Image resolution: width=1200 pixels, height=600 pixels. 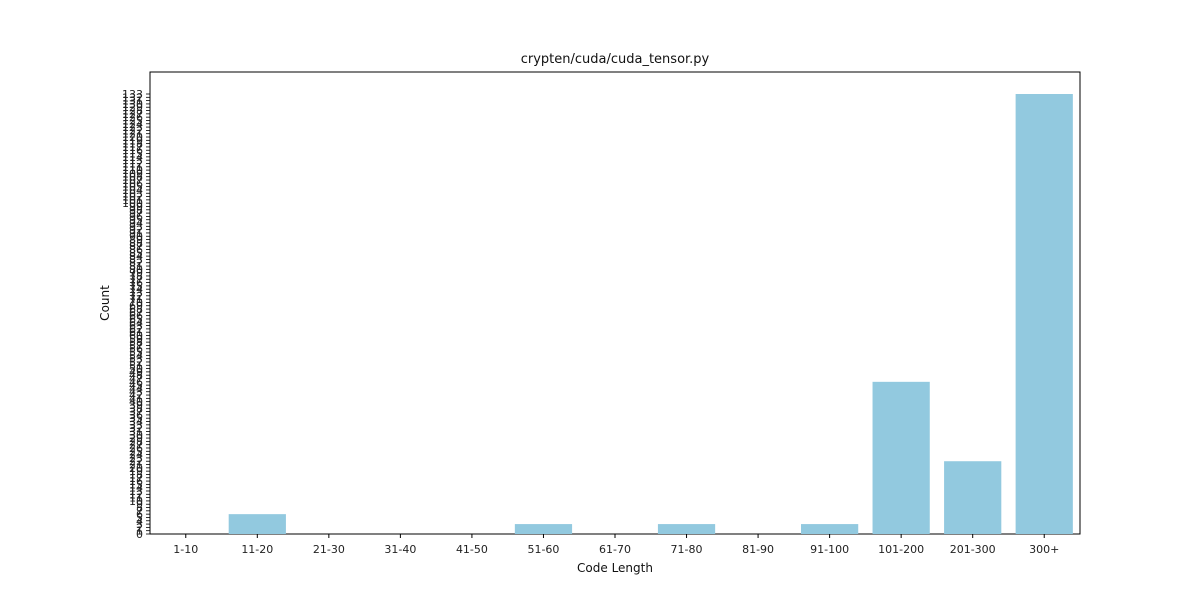 I want to click on y-tick-label: 27, so click(x=136, y=445).